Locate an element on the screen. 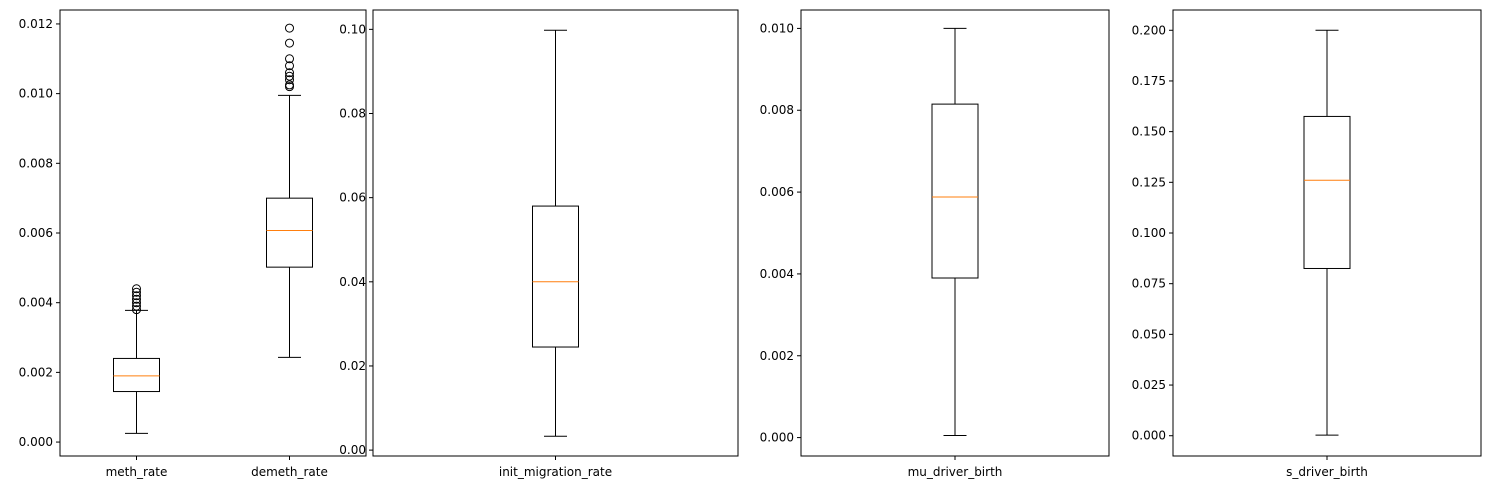 This screenshot has height=490, width=1489. y-tick-label: 0.012 is located at coordinates (36, 24).